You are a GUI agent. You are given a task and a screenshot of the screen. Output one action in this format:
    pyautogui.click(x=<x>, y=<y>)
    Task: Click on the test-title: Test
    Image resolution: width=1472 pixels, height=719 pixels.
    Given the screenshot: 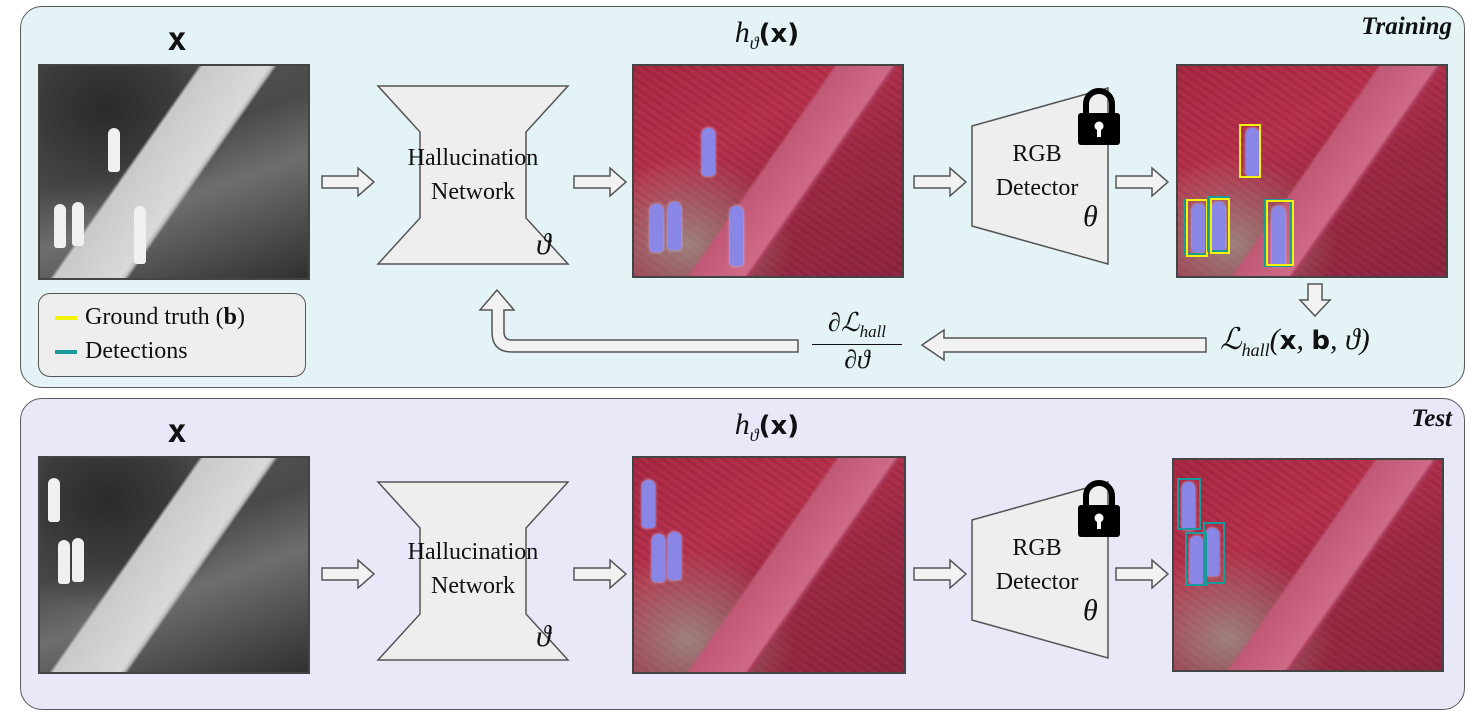 What is the action you would take?
    pyautogui.click(x=1431, y=418)
    